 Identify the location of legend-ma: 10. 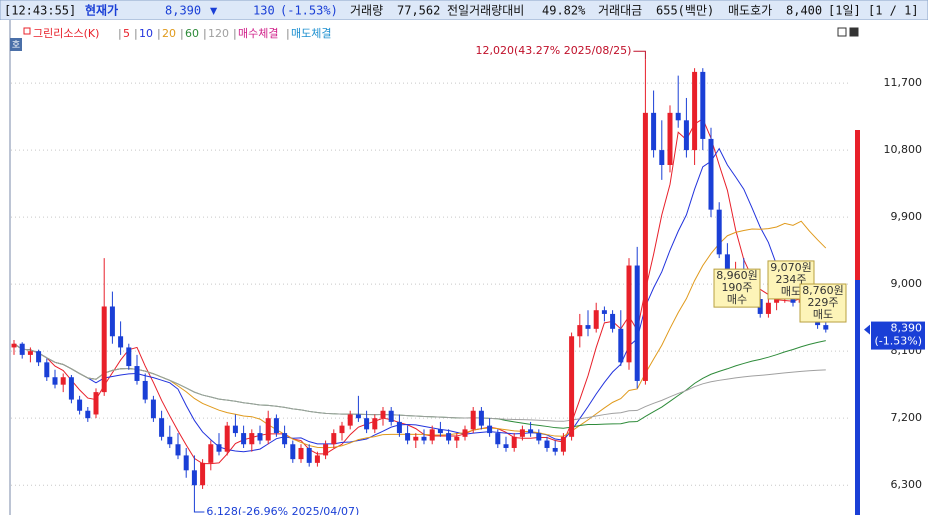
(146, 33).